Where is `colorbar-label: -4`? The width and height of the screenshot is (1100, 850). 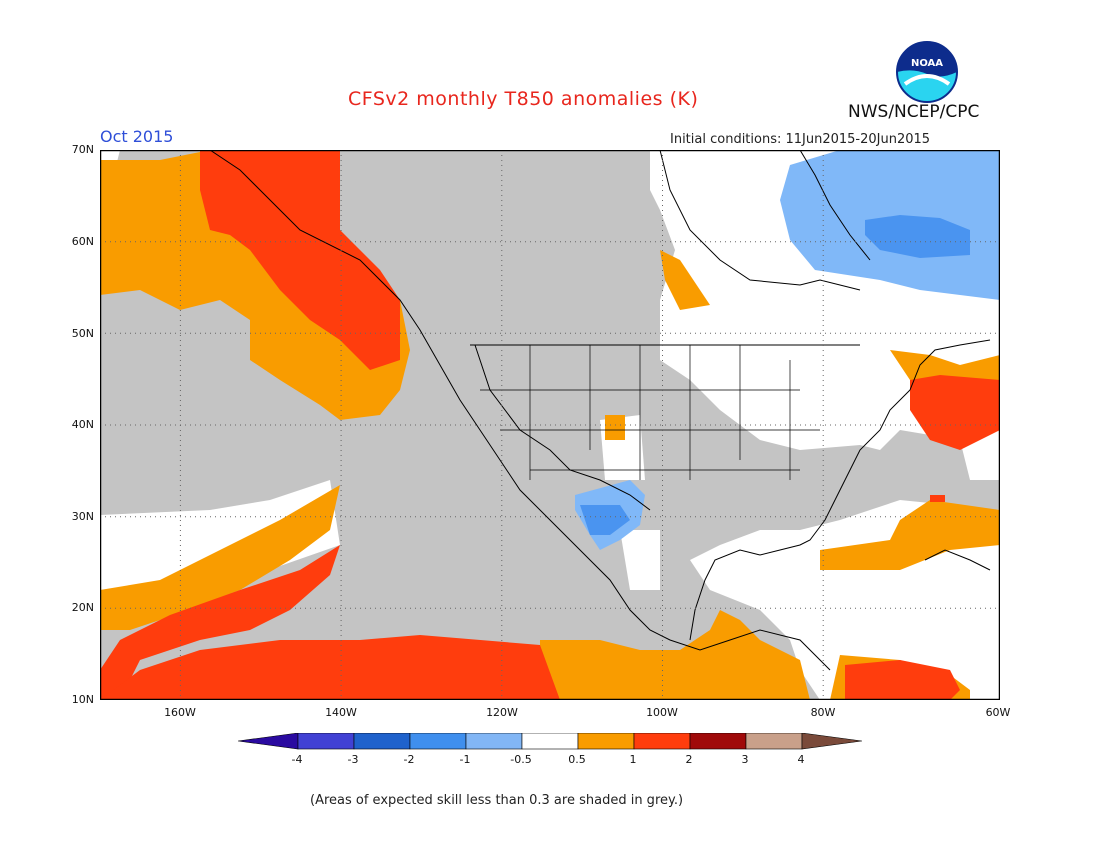
colorbar-label: -4 is located at coordinates (297, 759).